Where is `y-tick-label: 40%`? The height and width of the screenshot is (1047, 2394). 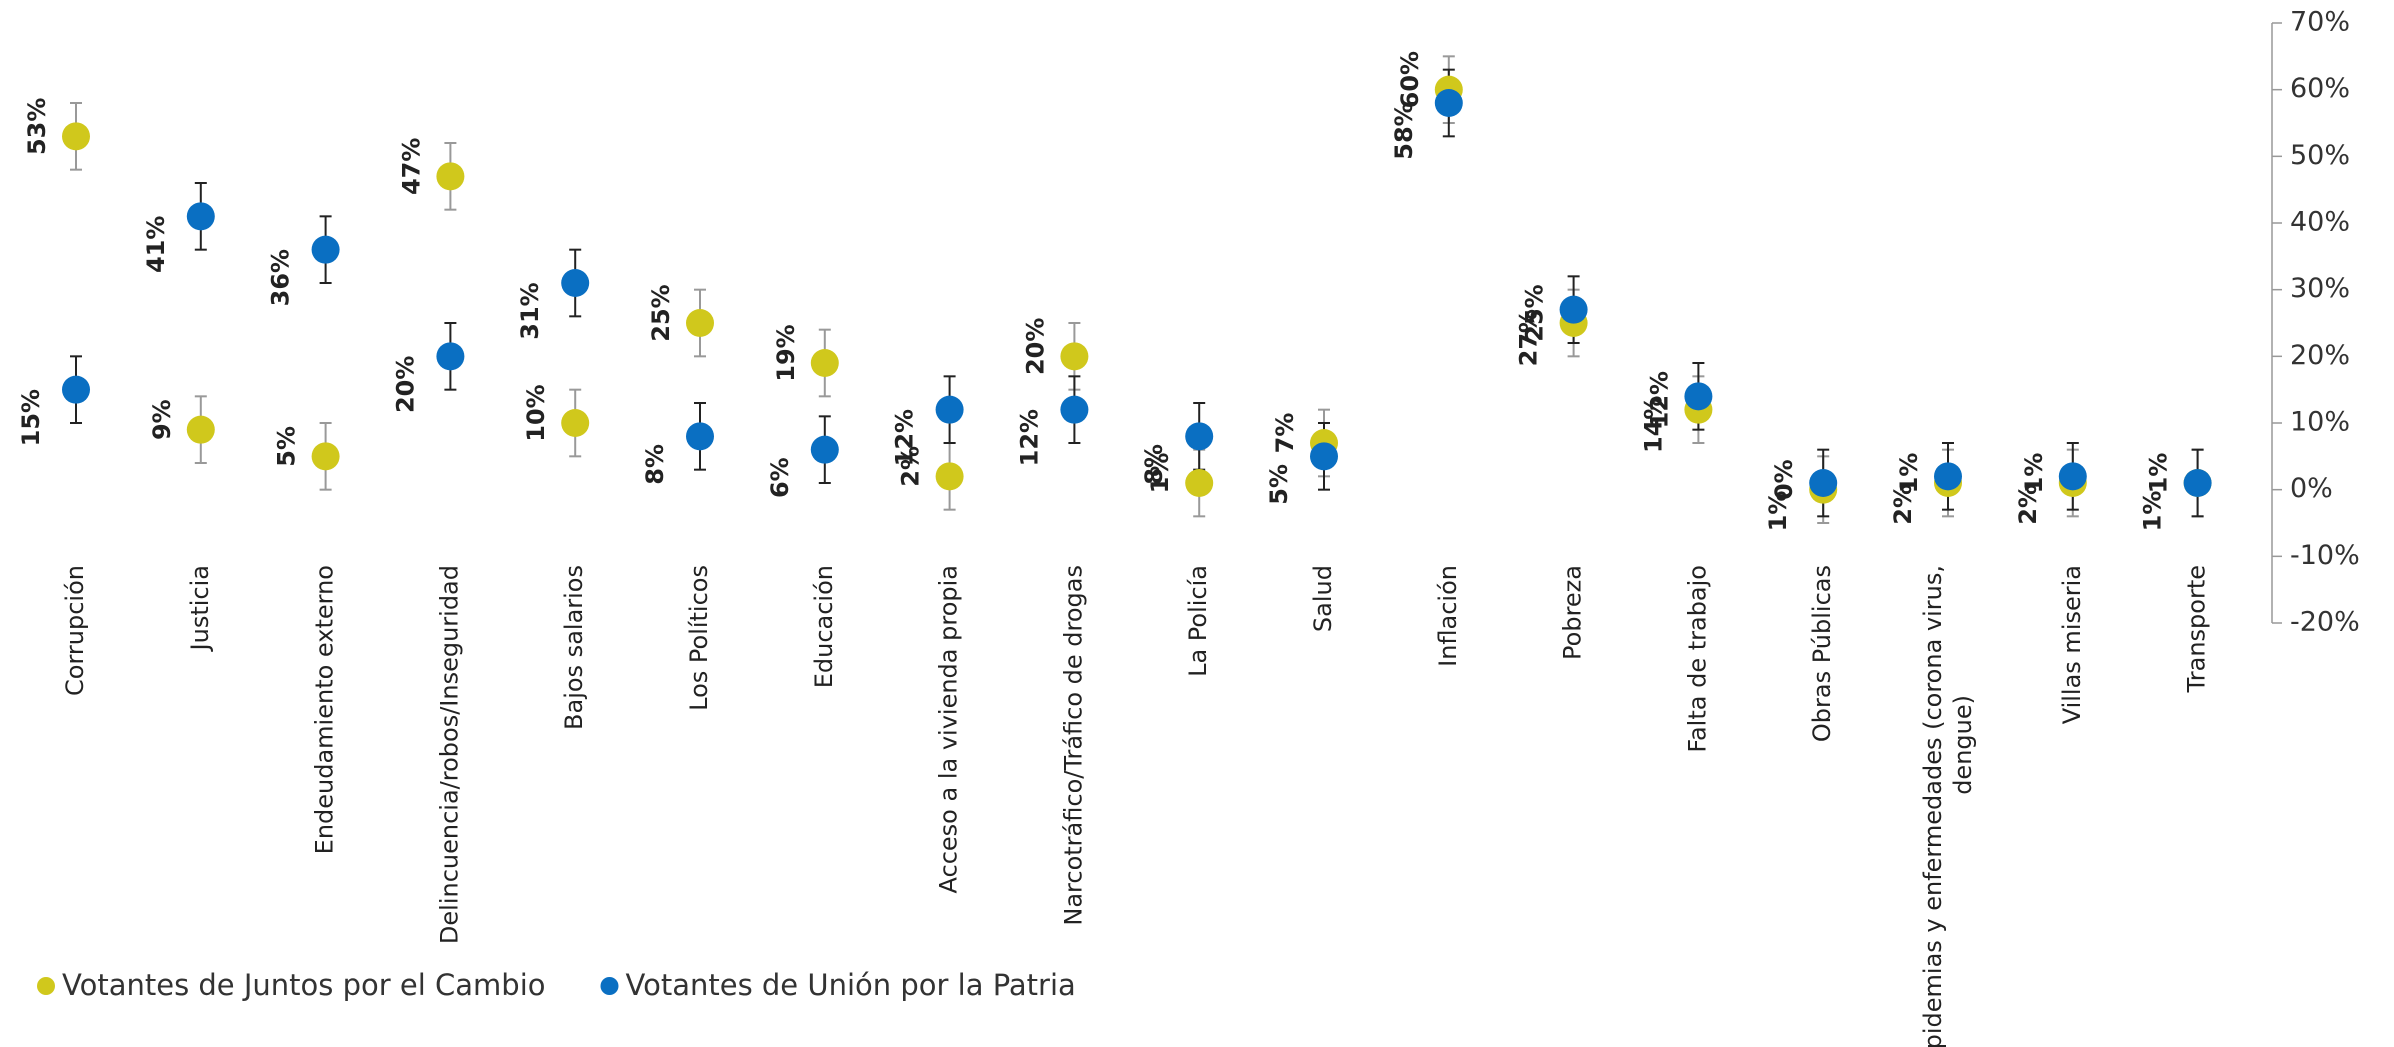
y-tick-label: 40% is located at coordinates (2320, 222).